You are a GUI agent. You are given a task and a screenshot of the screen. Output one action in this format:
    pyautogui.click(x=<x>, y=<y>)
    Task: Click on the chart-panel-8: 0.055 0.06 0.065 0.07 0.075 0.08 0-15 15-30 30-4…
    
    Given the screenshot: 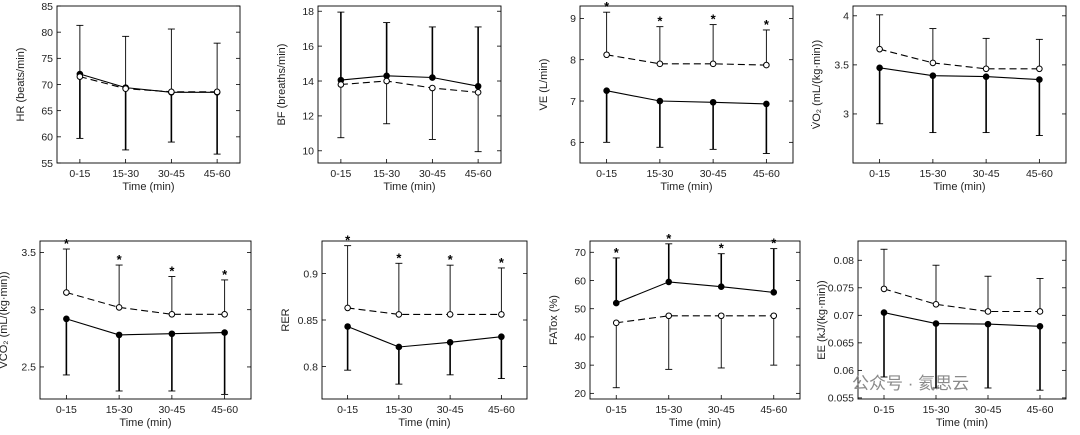 What is the action you would take?
    pyautogui.click(x=941, y=334)
    